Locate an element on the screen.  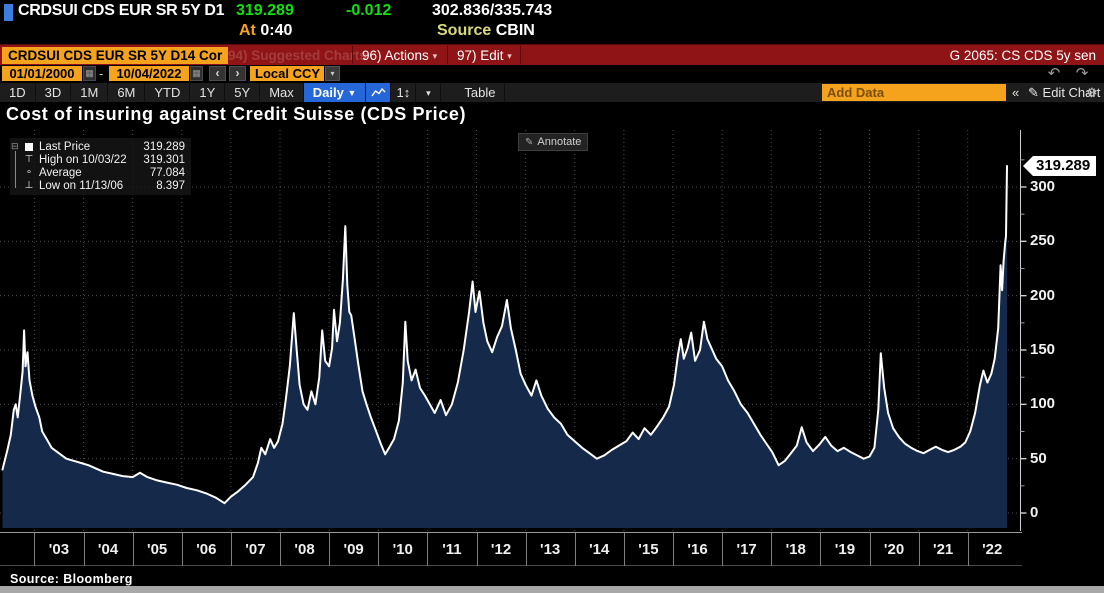
range-button-ytd: YTD is located at coordinates (168, 92).